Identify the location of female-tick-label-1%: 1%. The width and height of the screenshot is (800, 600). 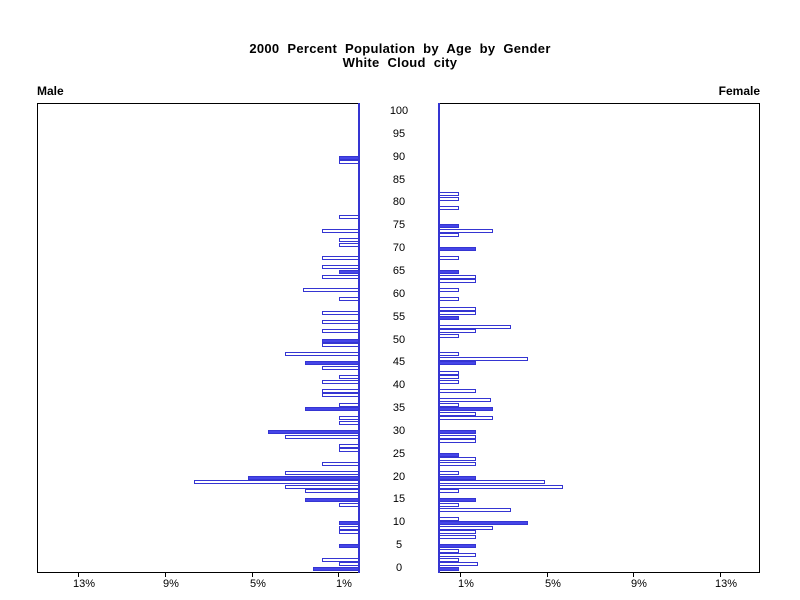
(466, 584).